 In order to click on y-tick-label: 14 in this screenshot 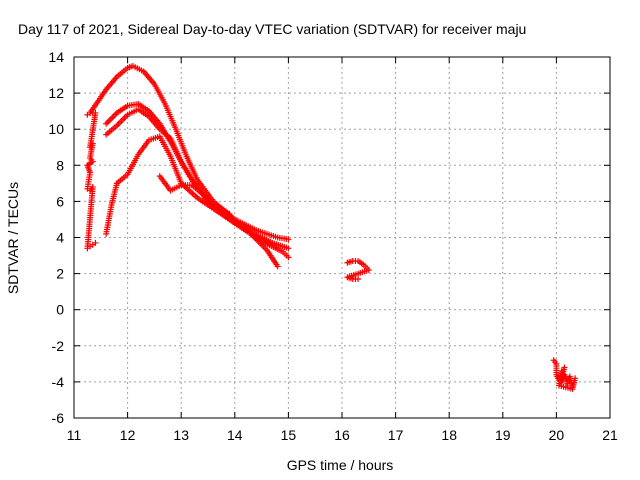, I will do `click(56, 57)`.